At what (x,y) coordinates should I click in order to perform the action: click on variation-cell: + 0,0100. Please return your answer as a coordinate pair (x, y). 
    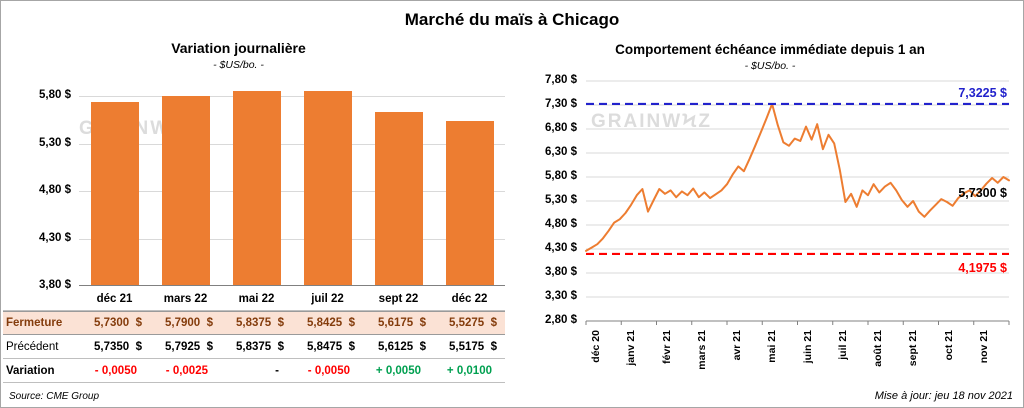
    Looking at the image, I should click on (469, 371).